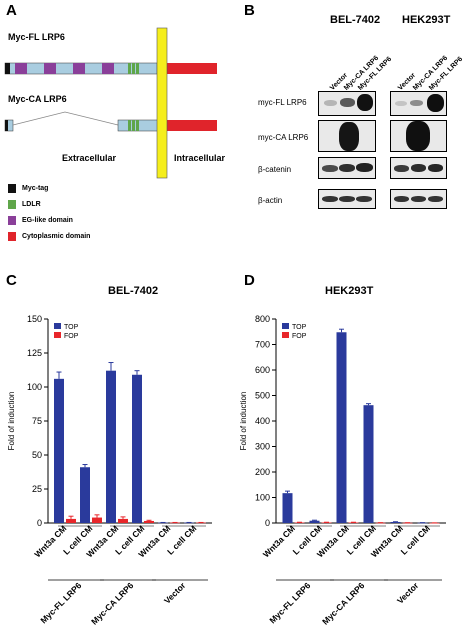  What do you see at coordinates (347, 168) in the screenshot?
I see `blot-bel-catenin` at bounding box center [347, 168].